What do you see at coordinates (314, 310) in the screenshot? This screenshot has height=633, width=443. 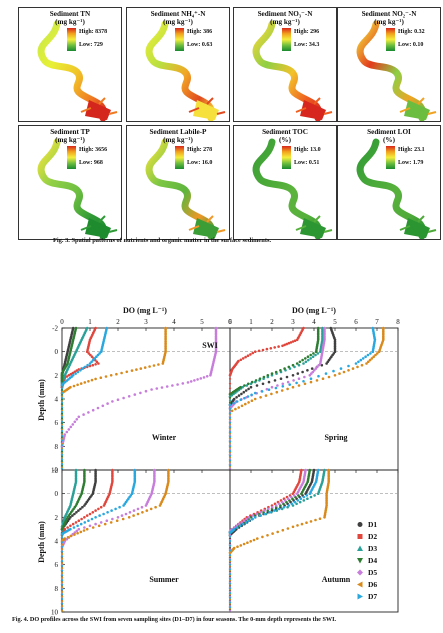 I see `x-axis-title: DO (mg L⁻¹)` at bounding box center [314, 310].